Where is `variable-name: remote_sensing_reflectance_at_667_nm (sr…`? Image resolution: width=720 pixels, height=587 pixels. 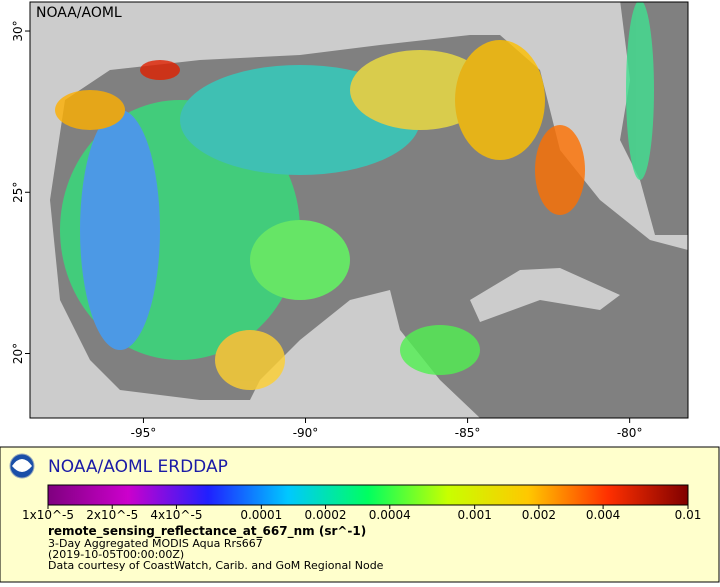
variable-name: remote_sensing_reflectance_at_667_nm (sr… is located at coordinates (207, 531).